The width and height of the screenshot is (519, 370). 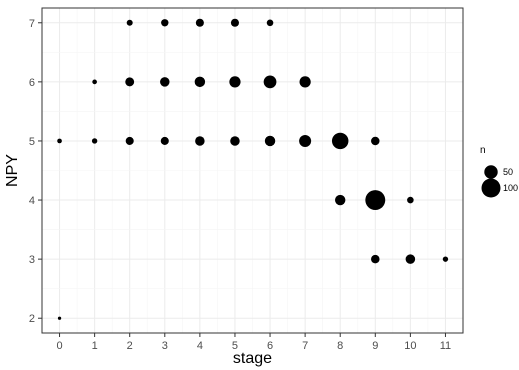 What do you see at coordinates (95, 346) in the screenshot?
I see `x-tick-label: 1` at bounding box center [95, 346].